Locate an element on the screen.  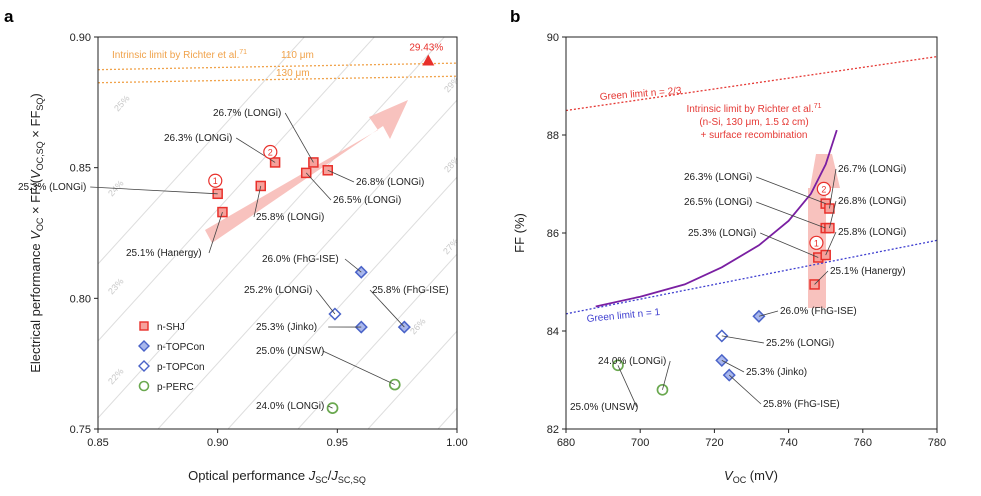
green-limit-top-line is located at coordinates (751, 83).